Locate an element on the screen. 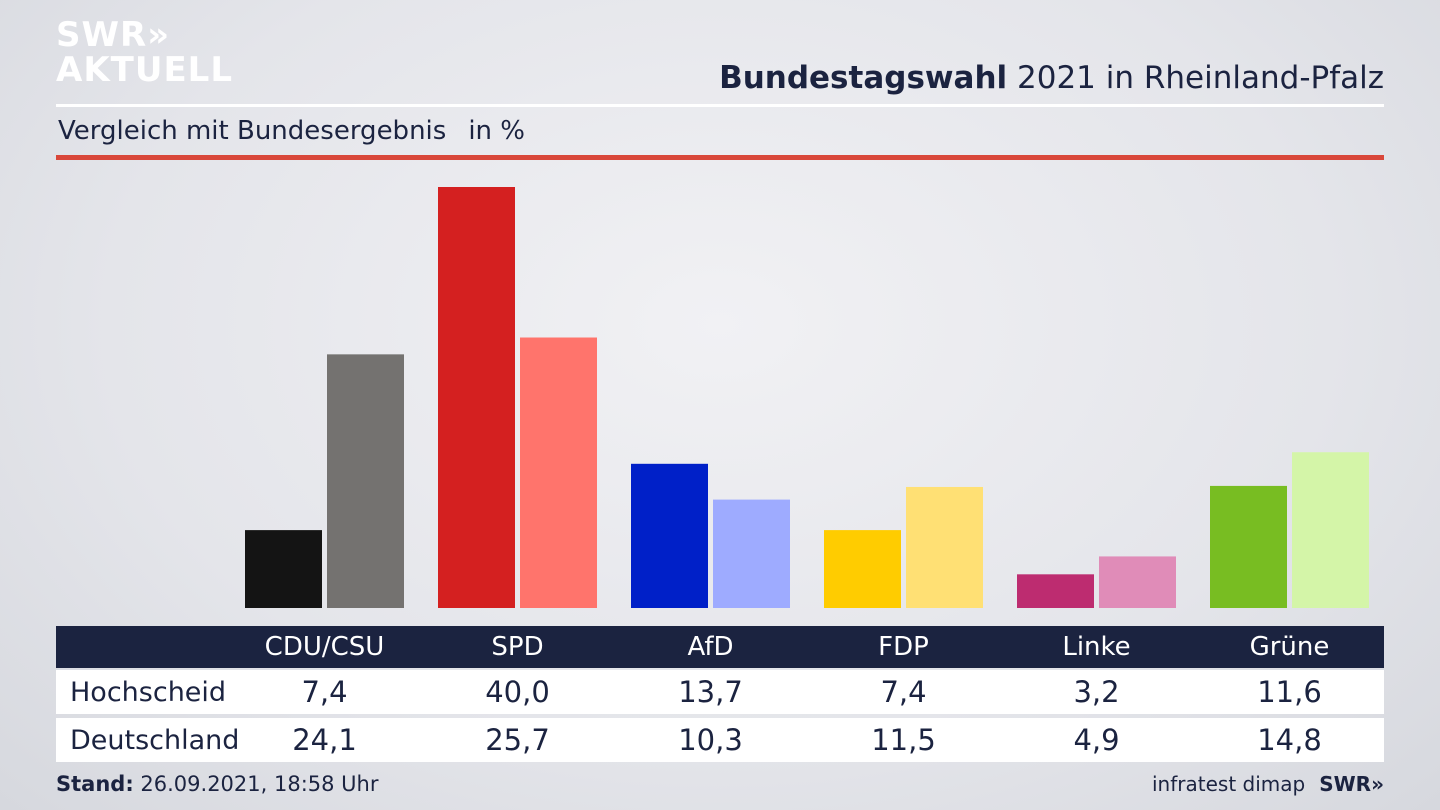 This screenshot has height=810, width=1440. value-cell: 13,7 is located at coordinates (710, 692).